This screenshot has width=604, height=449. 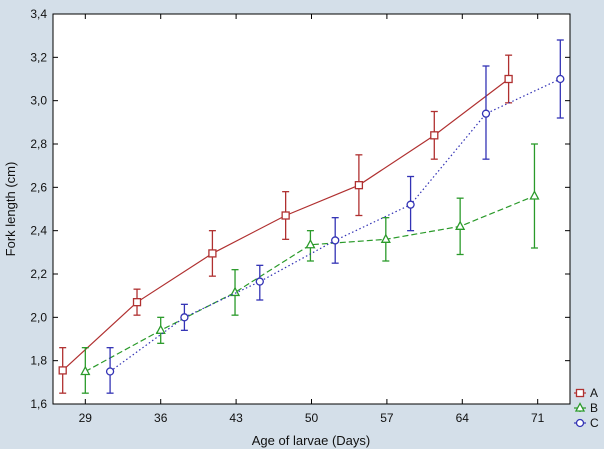 I want to click on legend-item-C: C, so click(x=586, y=423).